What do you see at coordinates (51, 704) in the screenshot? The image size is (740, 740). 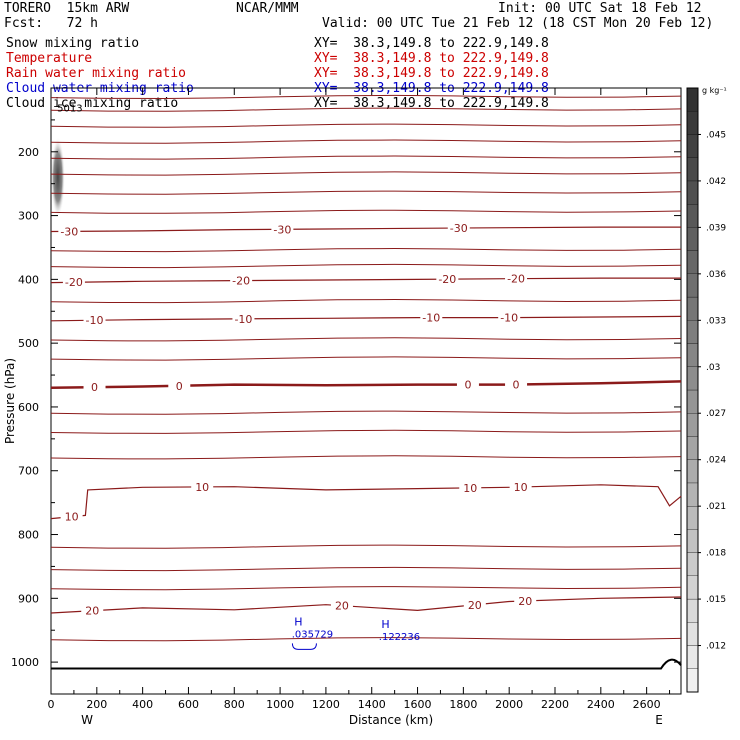 I see `x-tick-label: 0` at bounding box center [51, 704].